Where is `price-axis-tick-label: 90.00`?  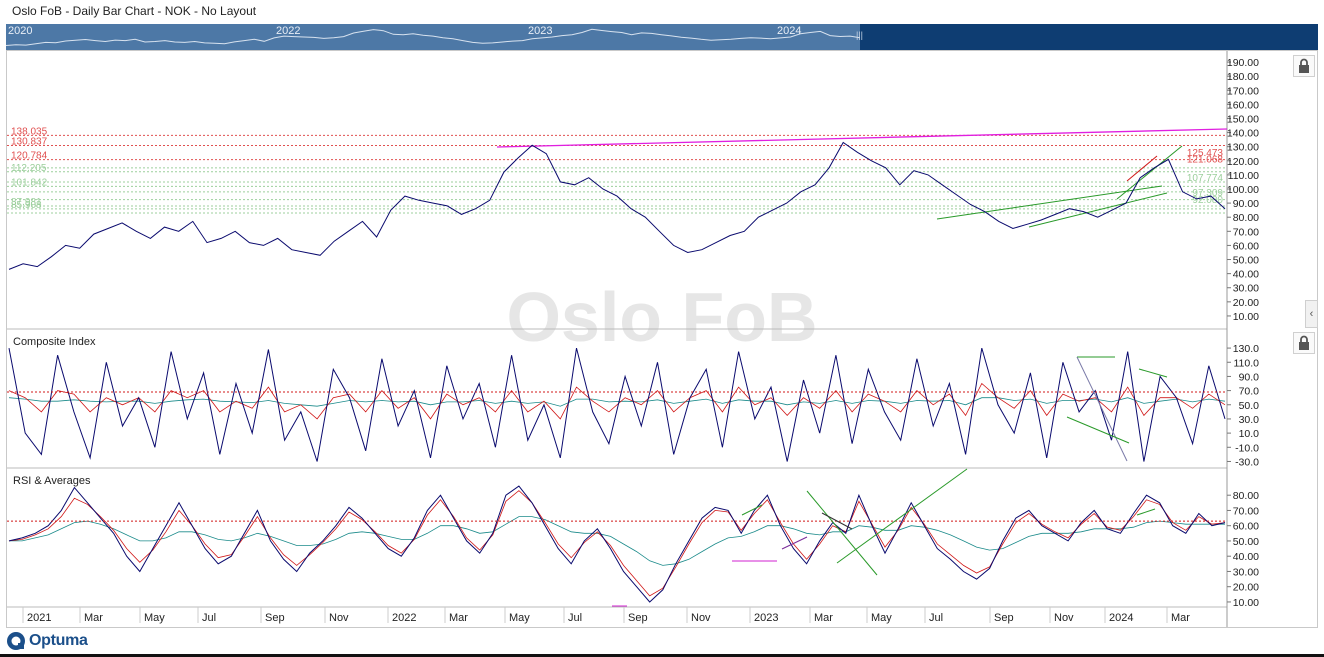
price-axis-tick-label: 90.00 is located at coordinates (1246, 204).